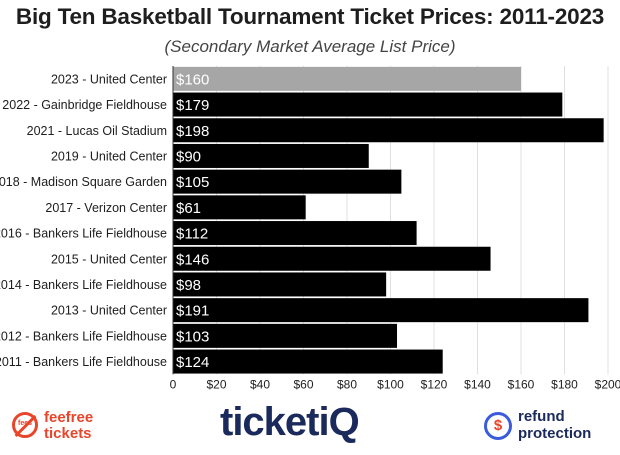  Describe the element at coordinates (192, 182) in the screenshot. I see `data-label: $105` at that location.